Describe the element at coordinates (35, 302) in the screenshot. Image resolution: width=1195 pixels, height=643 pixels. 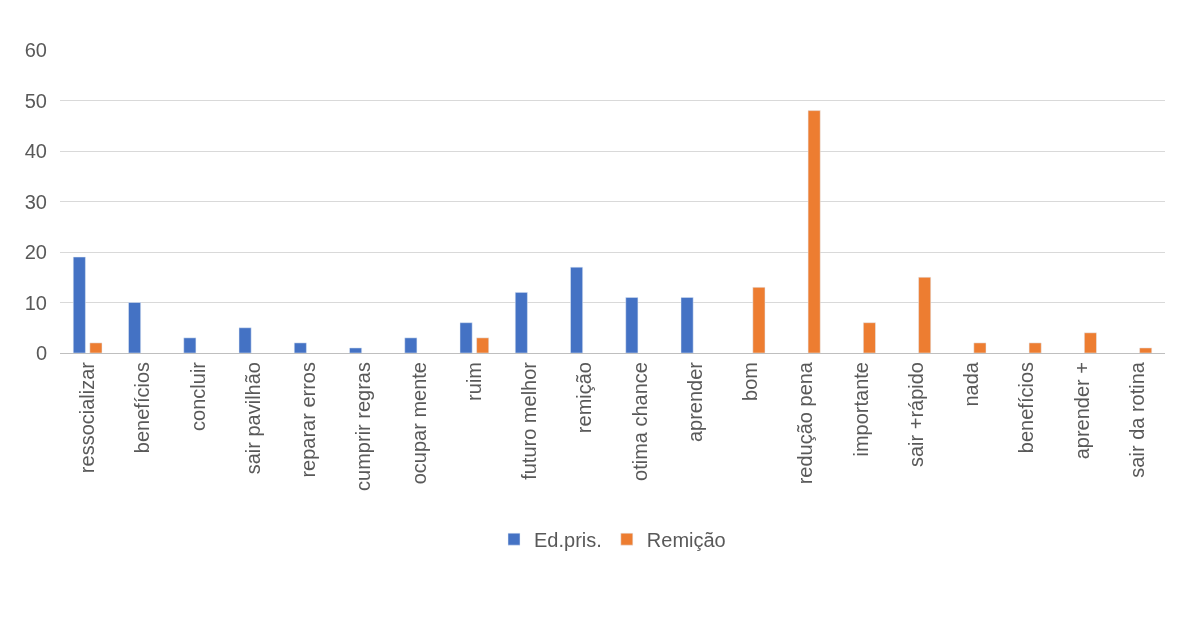
I see `y-tick-label: 10` at that location.